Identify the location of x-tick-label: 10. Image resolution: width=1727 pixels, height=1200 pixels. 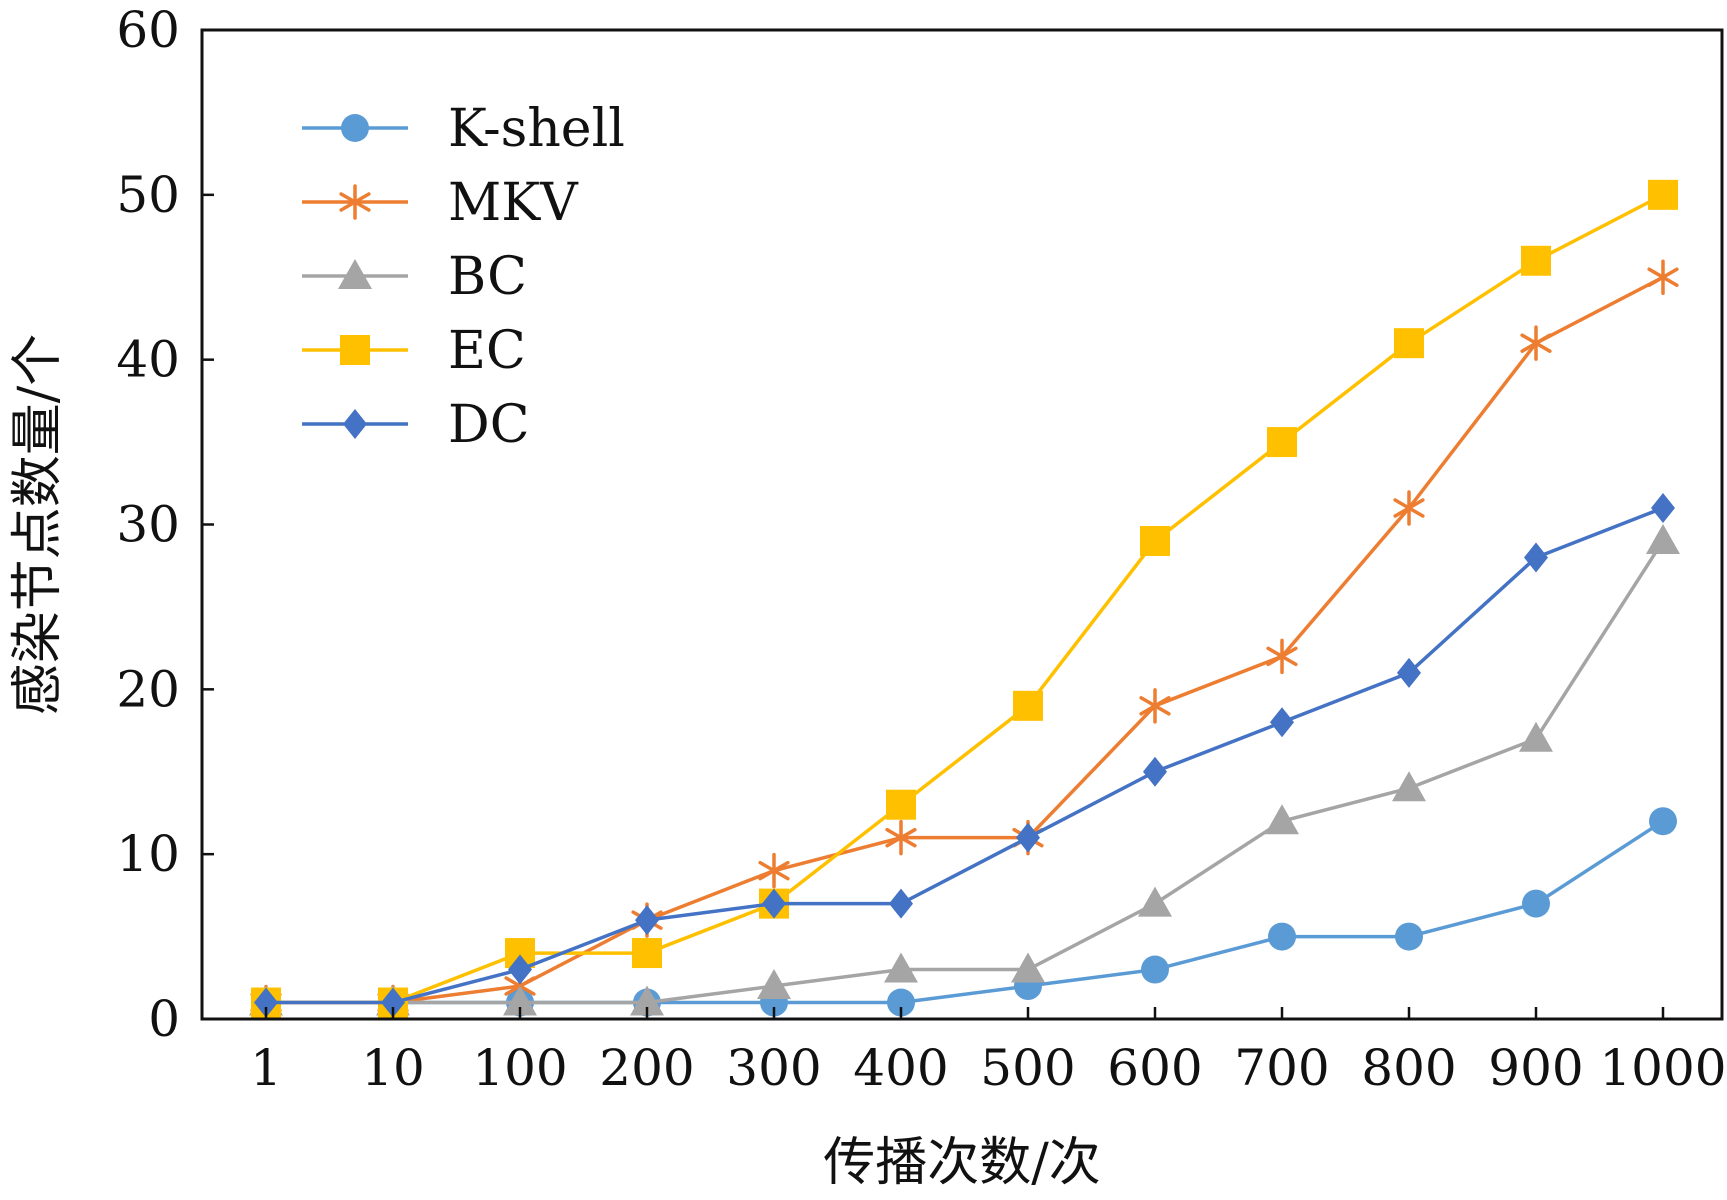
(393, 1068).